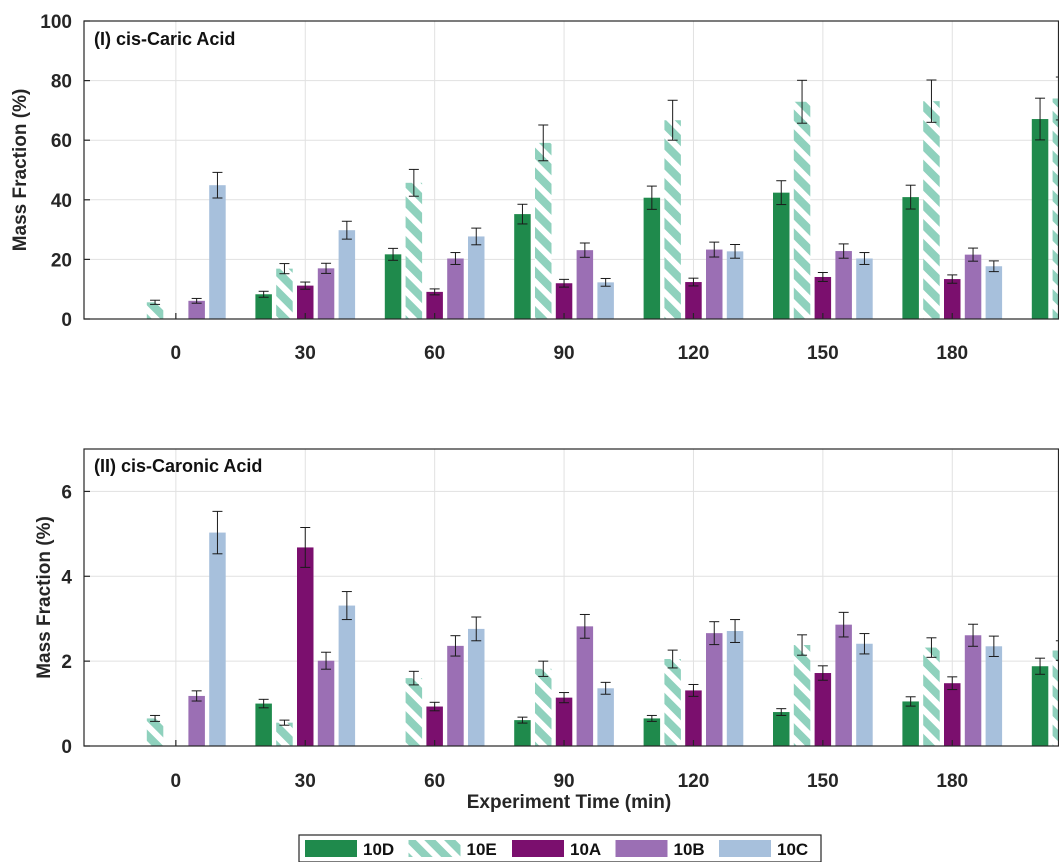 The width and height of the screenshot is (1059, 862). What do you see at coordinates (164, 39) in the screenshot?
I see `panel-title: (I) cis-Caric Acid` at bounding box center [164, 39].